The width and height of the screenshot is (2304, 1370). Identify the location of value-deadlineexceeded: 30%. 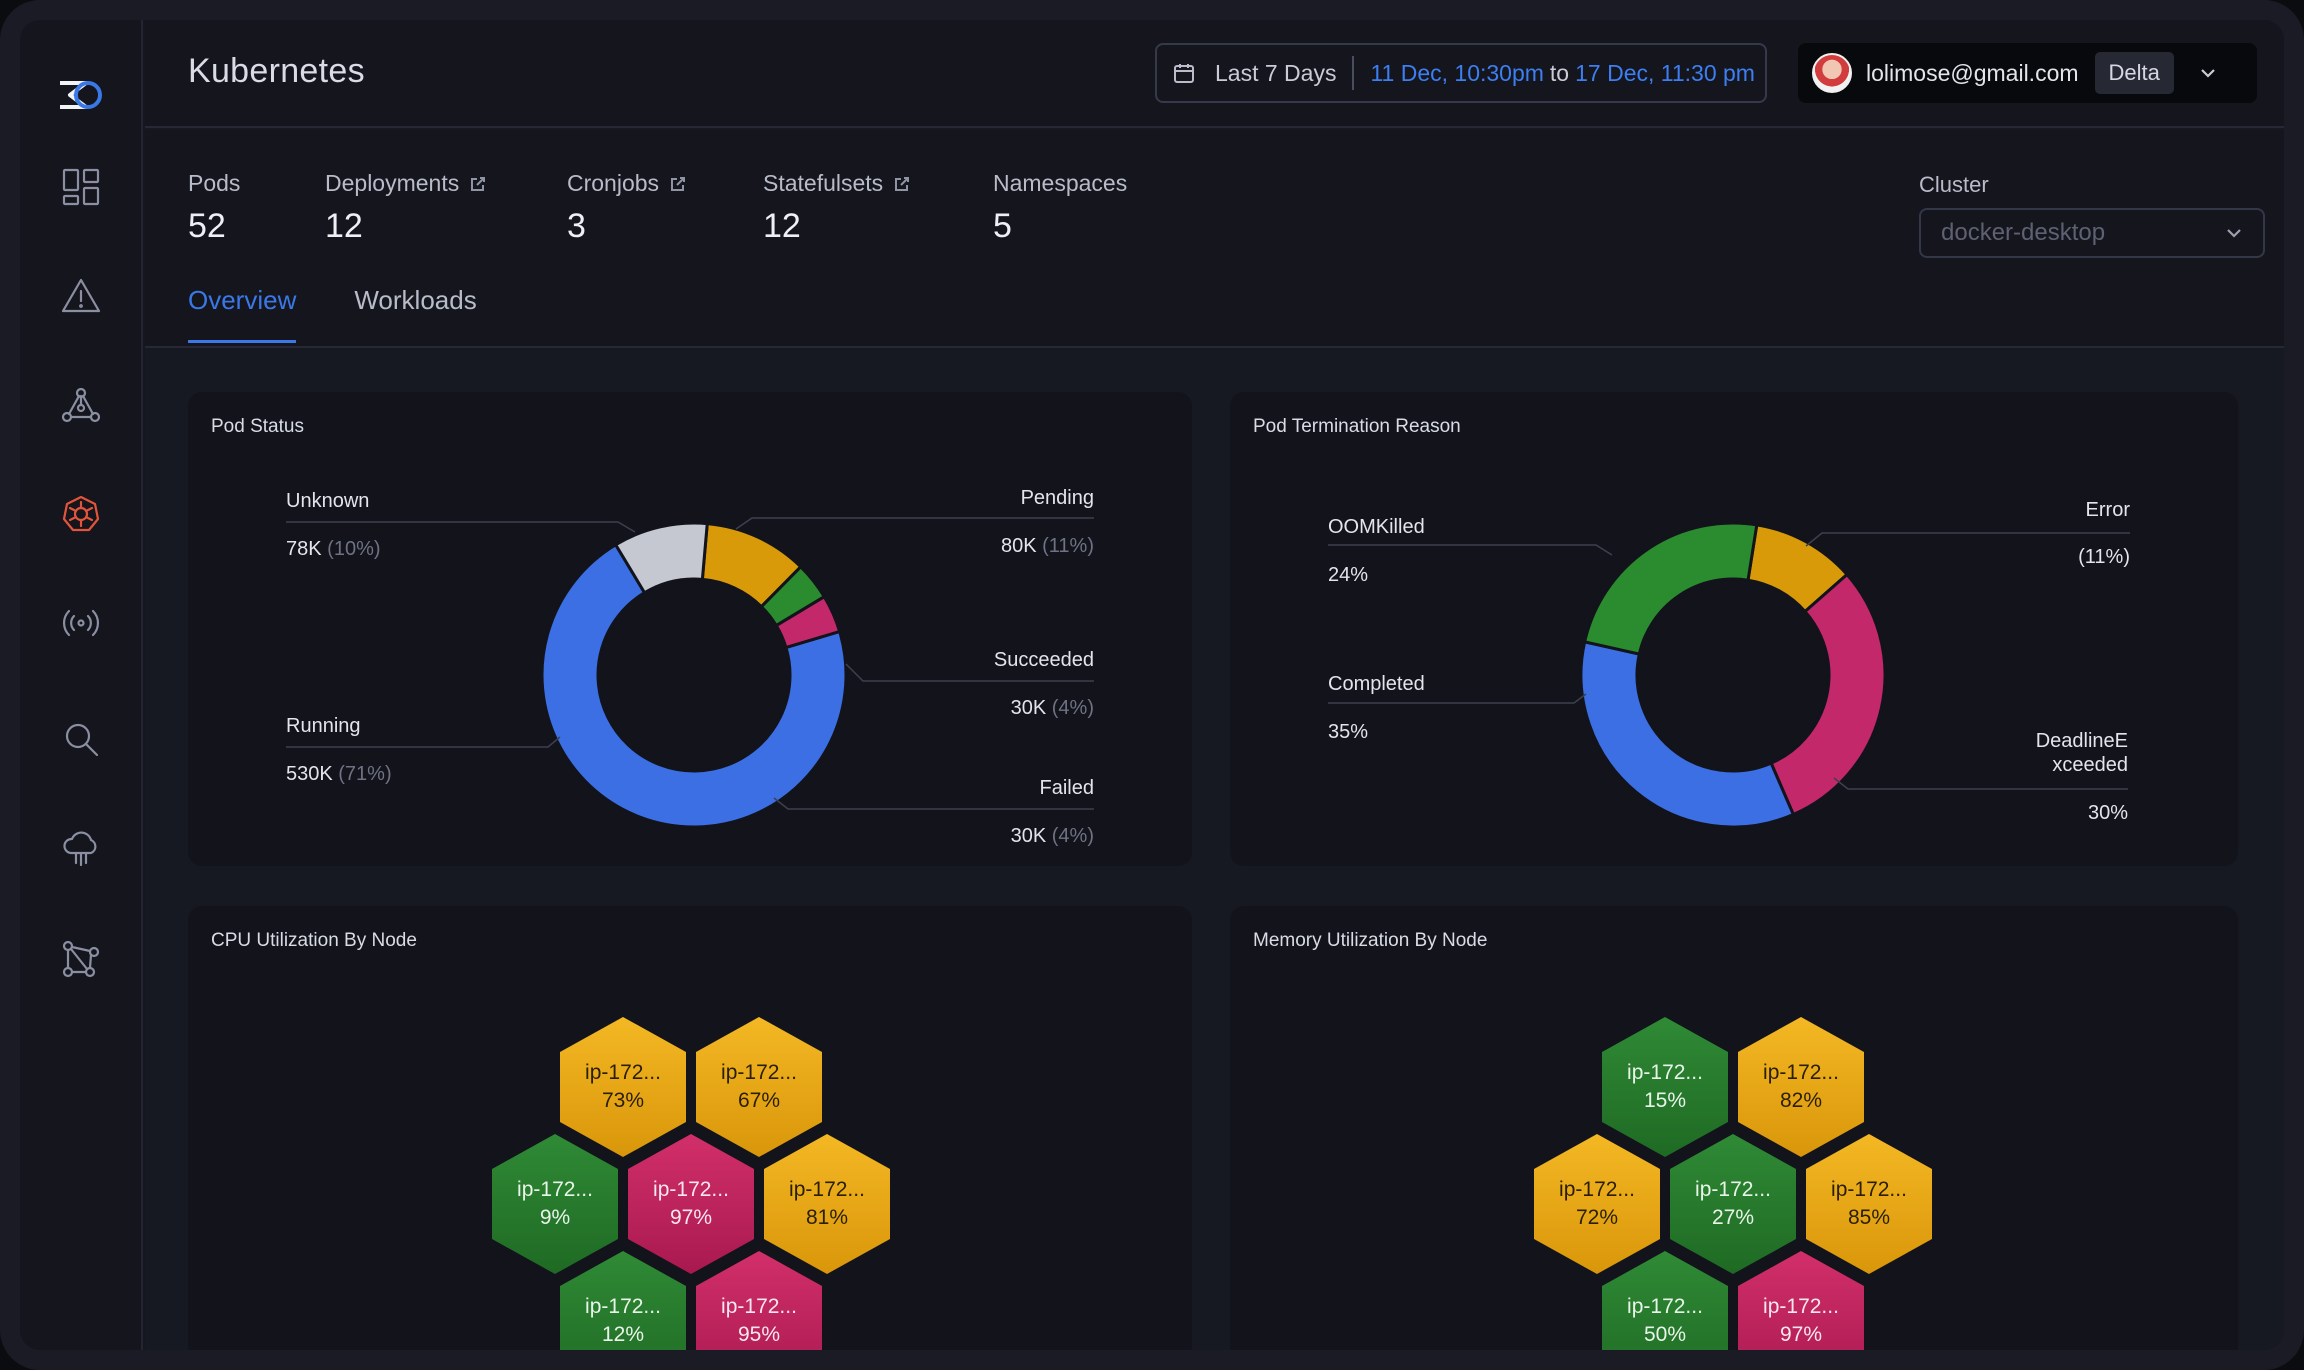
(2108, 813).